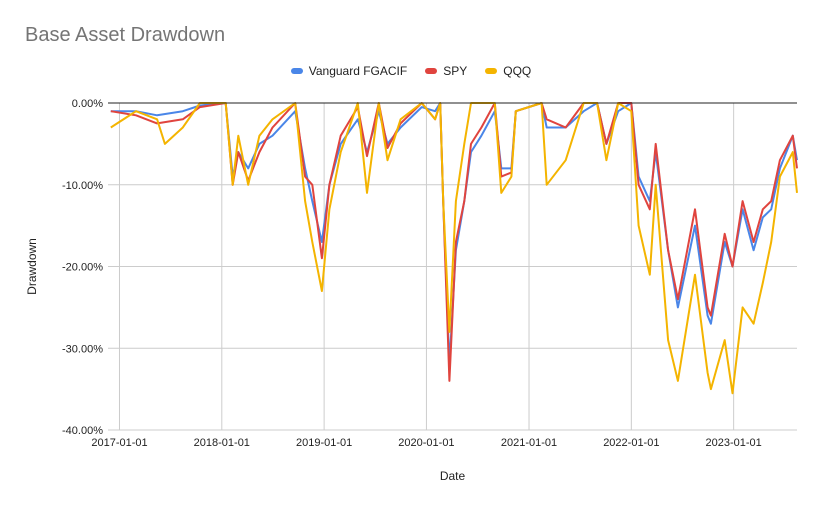 The height and width of the screenshot is (508, 822). What do you see at coordinates (119, 443) in the screenshot?
I see `x-tick-label: 2017-01-01` at bounding box center [119, 443].